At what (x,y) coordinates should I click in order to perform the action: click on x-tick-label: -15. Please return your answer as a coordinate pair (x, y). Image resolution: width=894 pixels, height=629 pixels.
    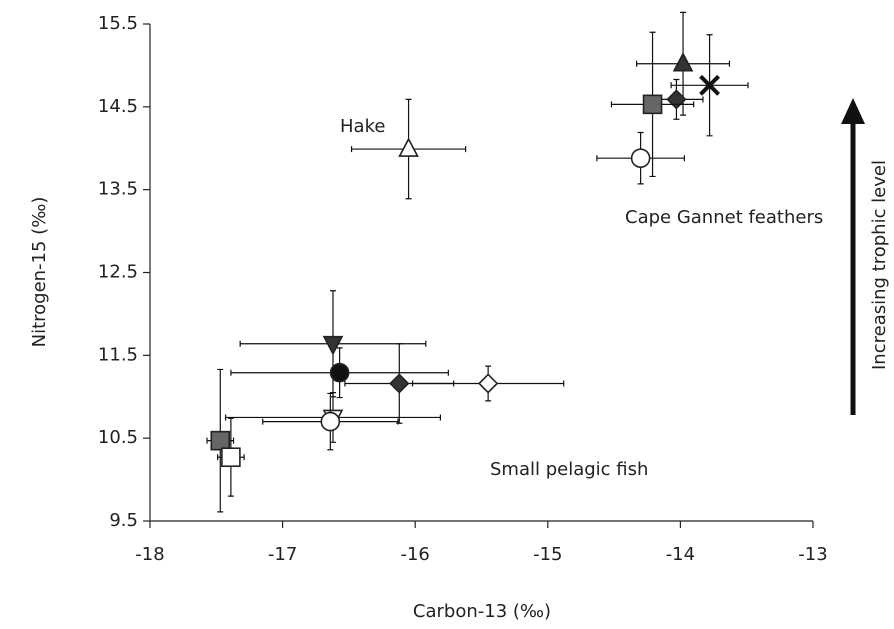
    Looking at the image, I should click on (547, 554).